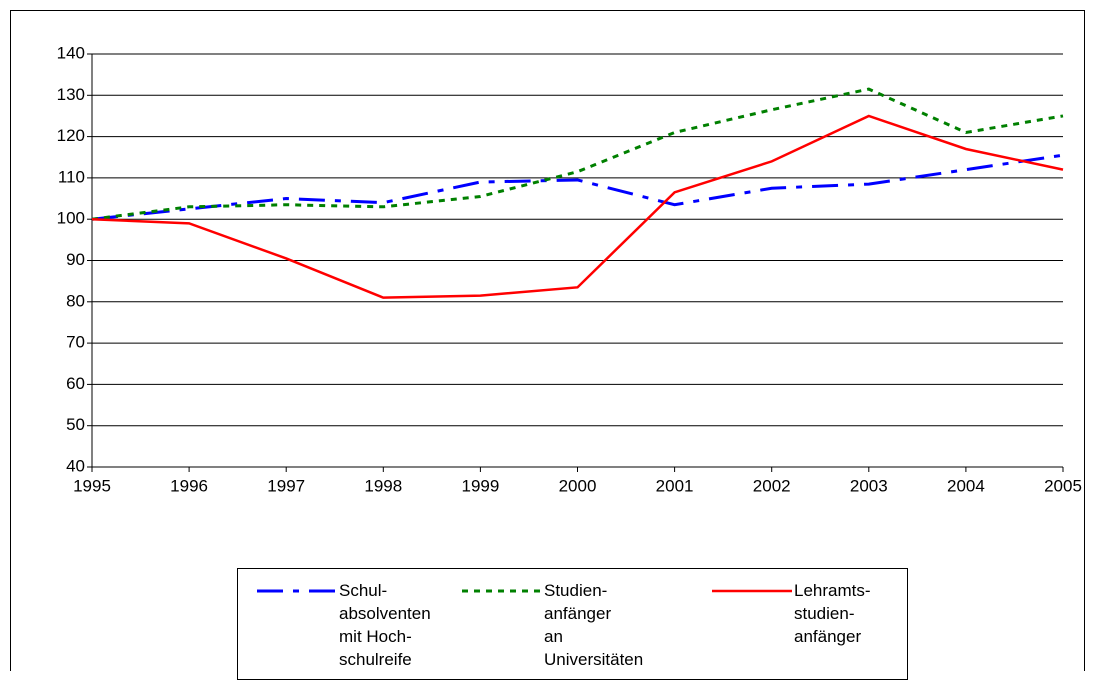 The height and width of the screenshot is (680, 1095). What do you see at coordinates (869, 485) in the screenshot?
I see `x-tick-label: 2003` at bounding box center [869, 485].